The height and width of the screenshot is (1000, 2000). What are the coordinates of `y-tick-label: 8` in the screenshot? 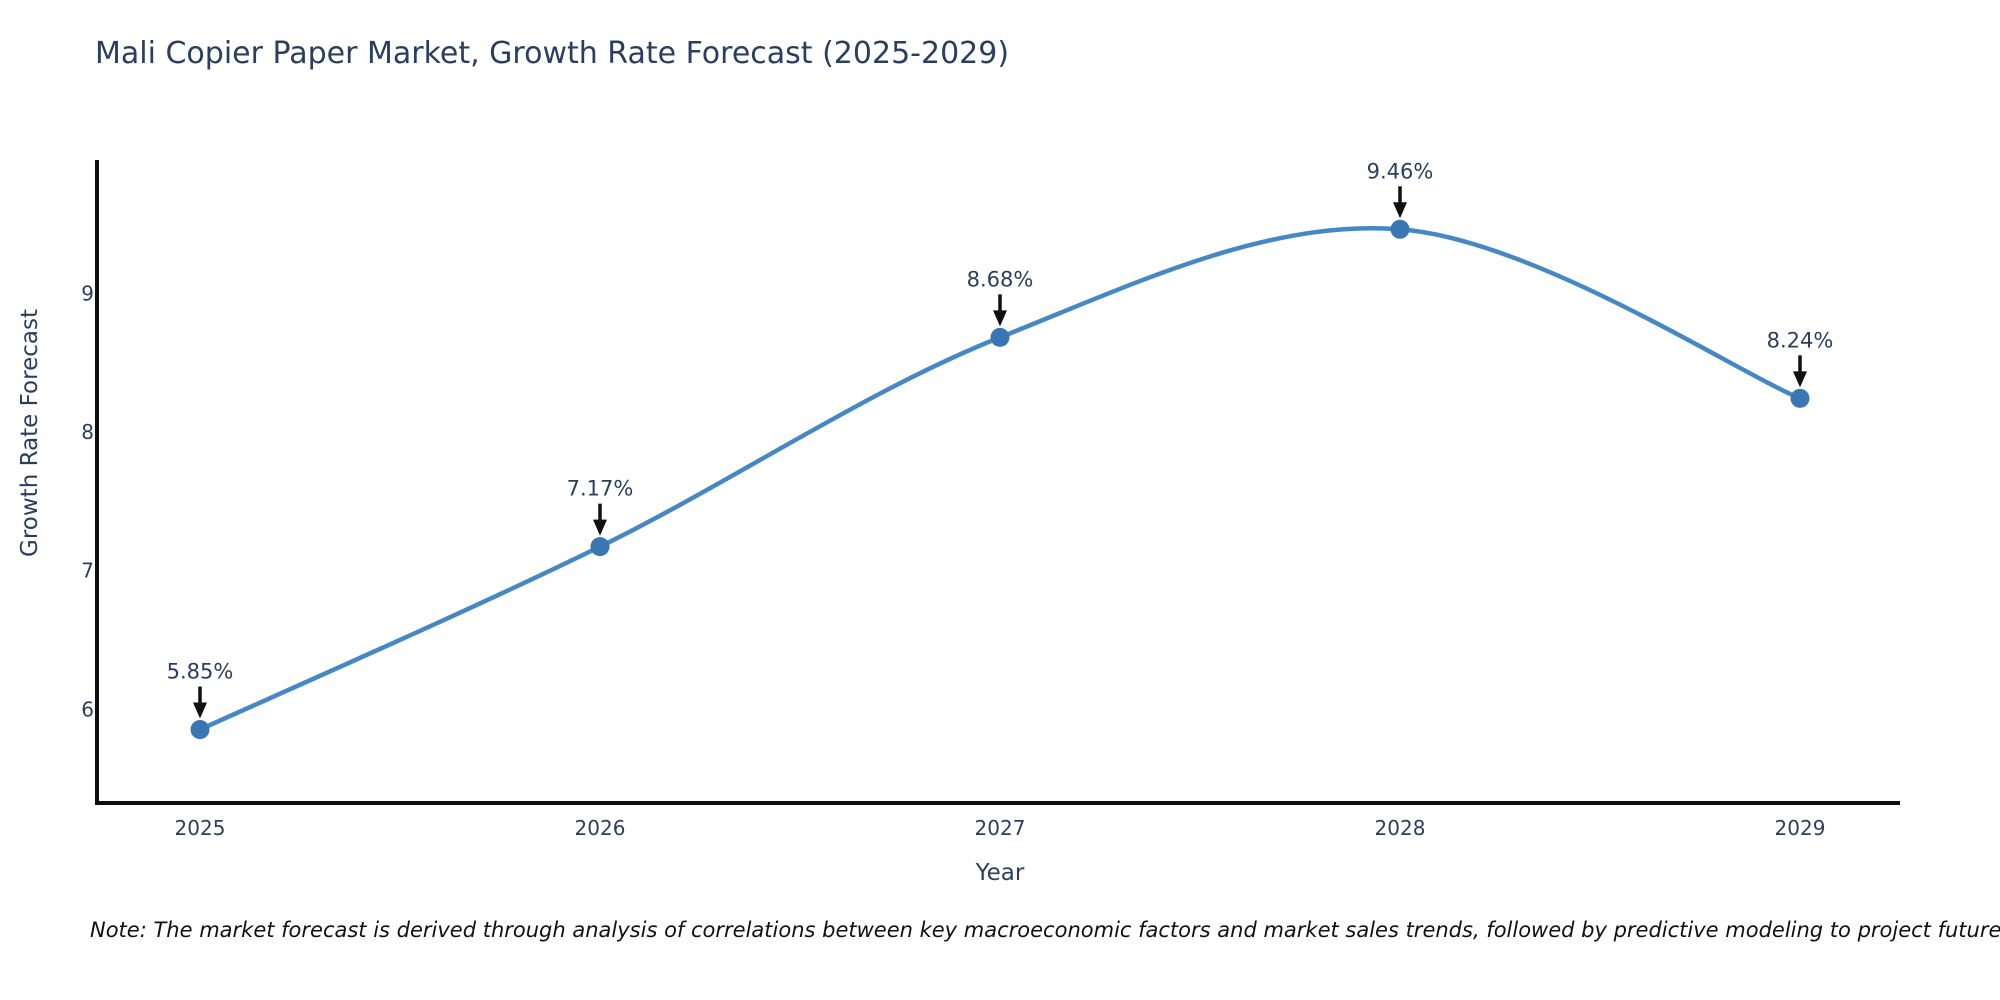 It's located at (87, 432).